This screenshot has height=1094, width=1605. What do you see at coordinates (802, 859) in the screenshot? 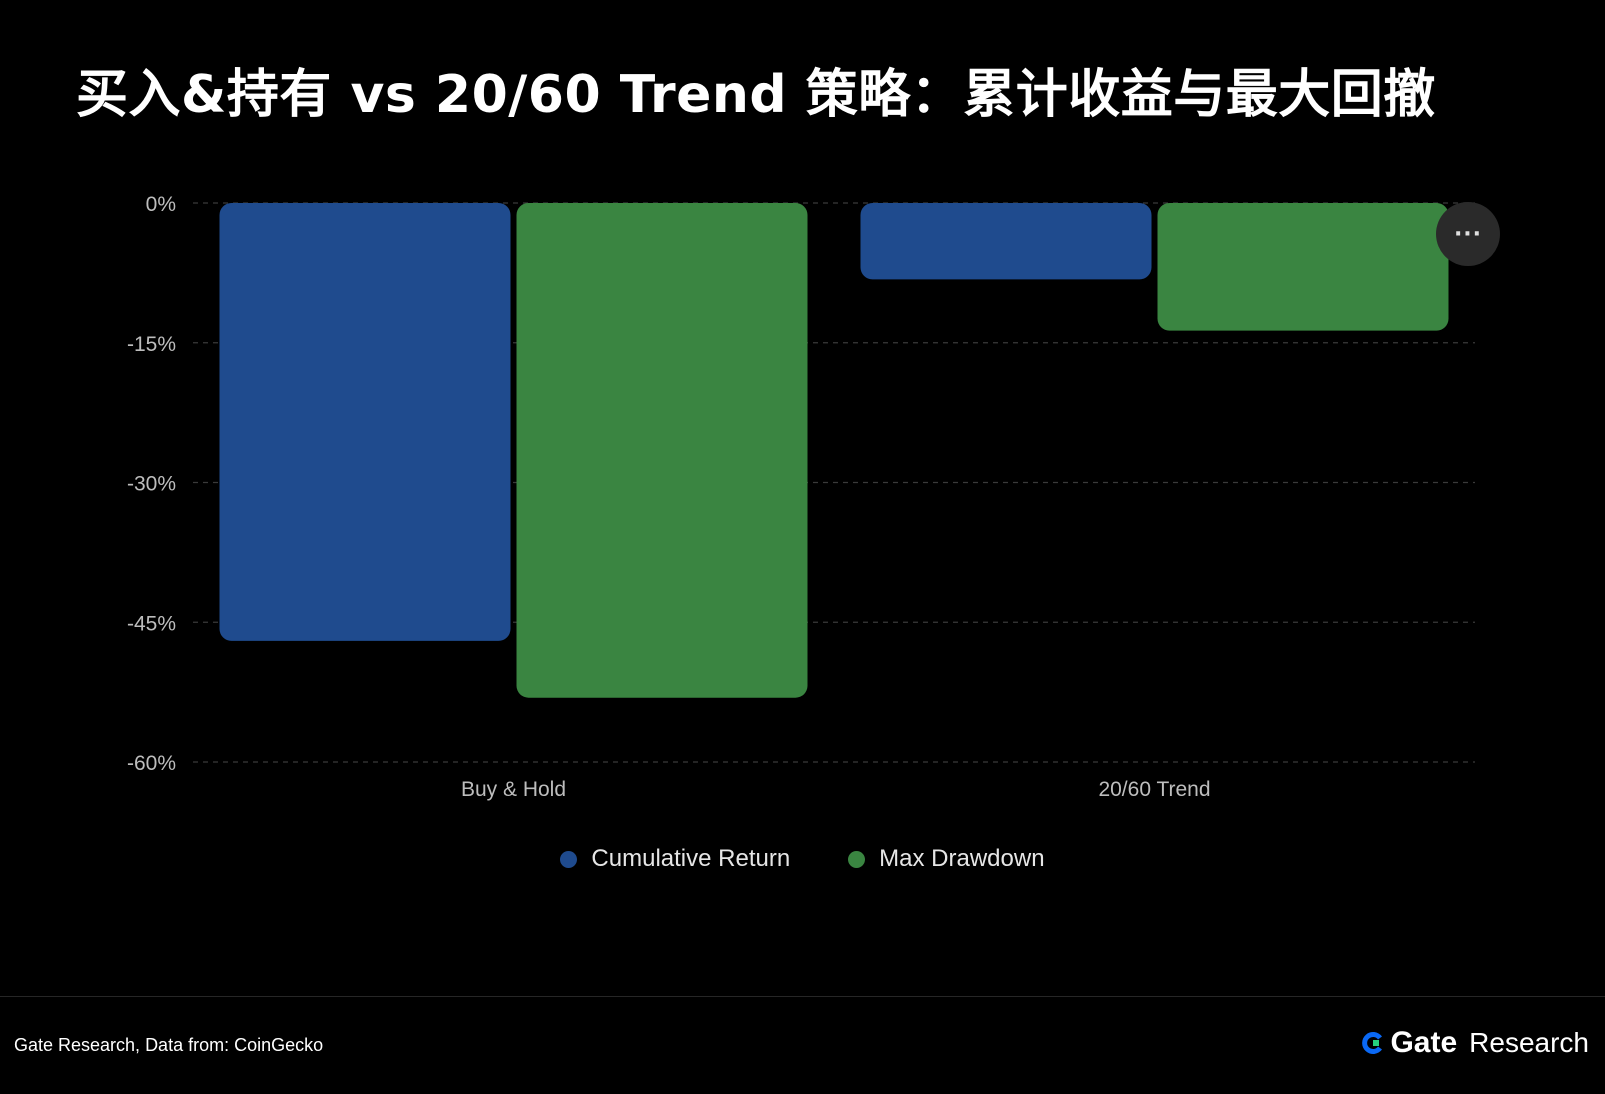
I see `legend: Cumulative Return Max Drawdown` at bounding box center [802, 859].